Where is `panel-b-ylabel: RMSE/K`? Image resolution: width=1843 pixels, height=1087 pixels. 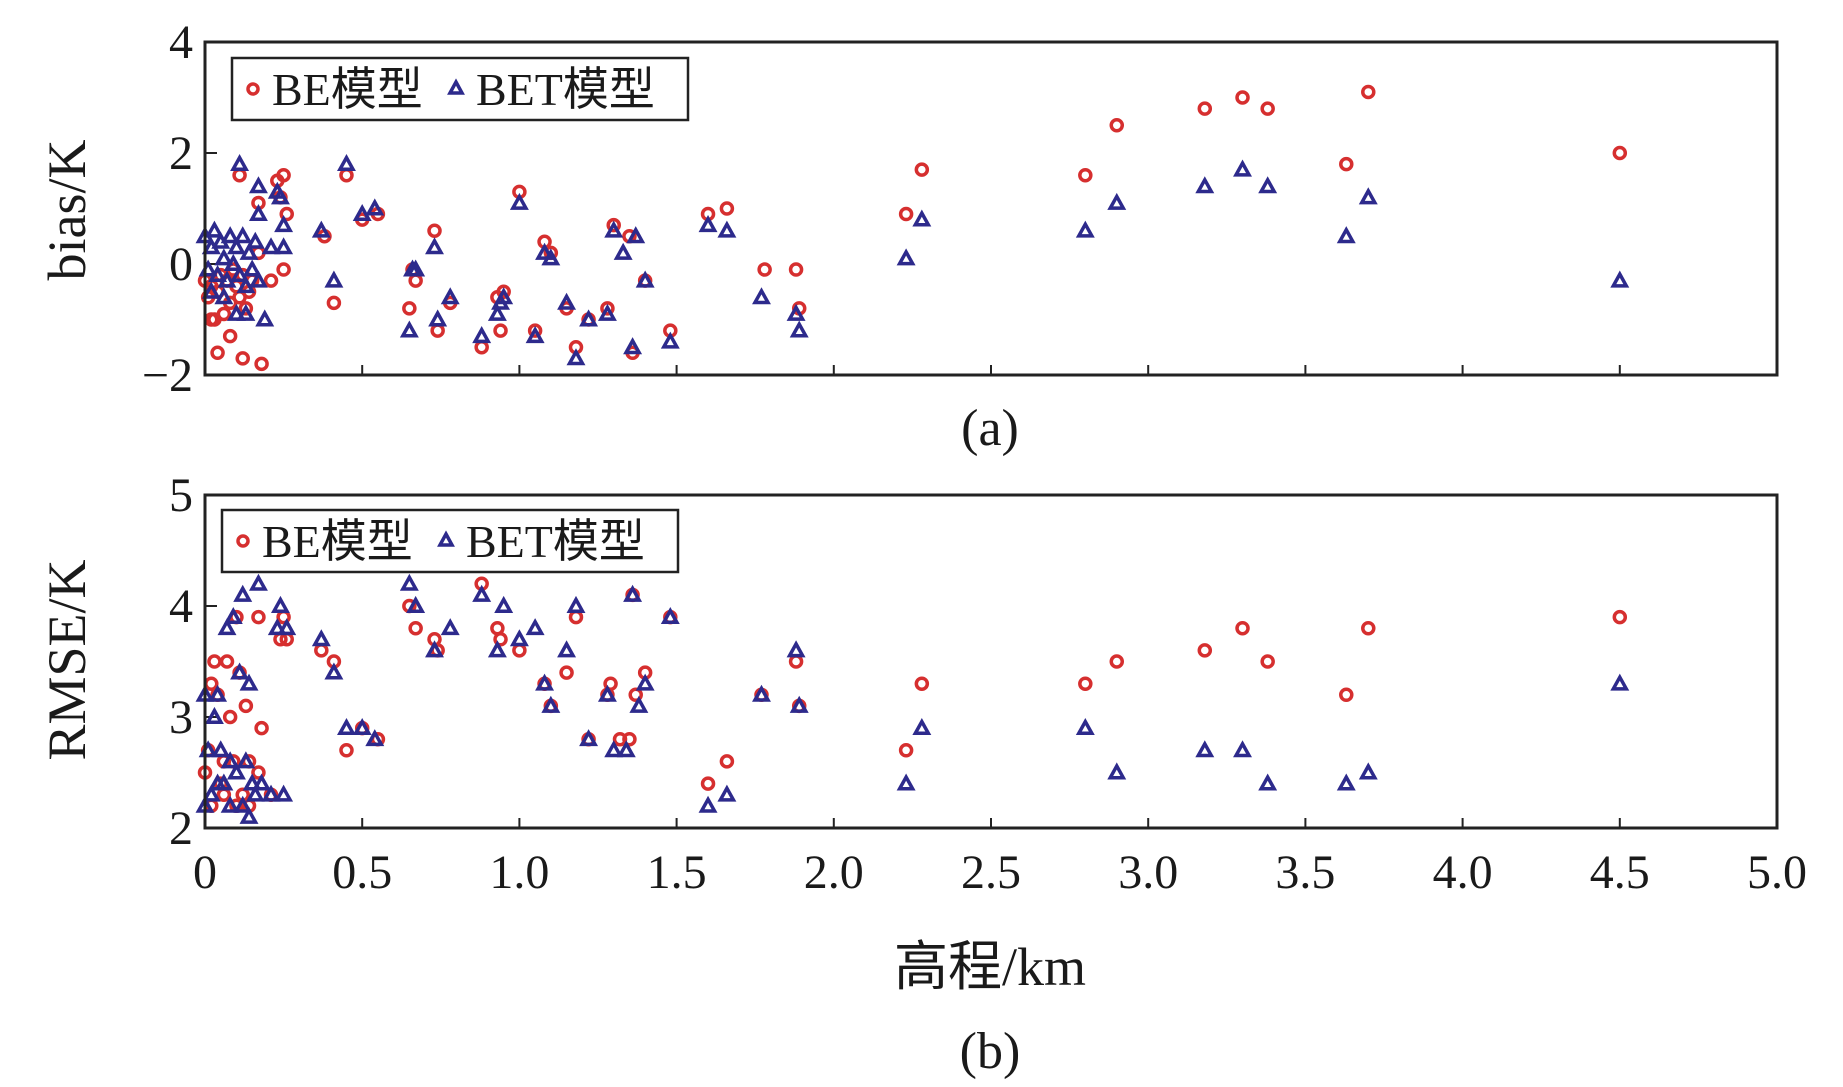 panel-b-ylabel: RMSE/K is located at coordinates (67, 659).